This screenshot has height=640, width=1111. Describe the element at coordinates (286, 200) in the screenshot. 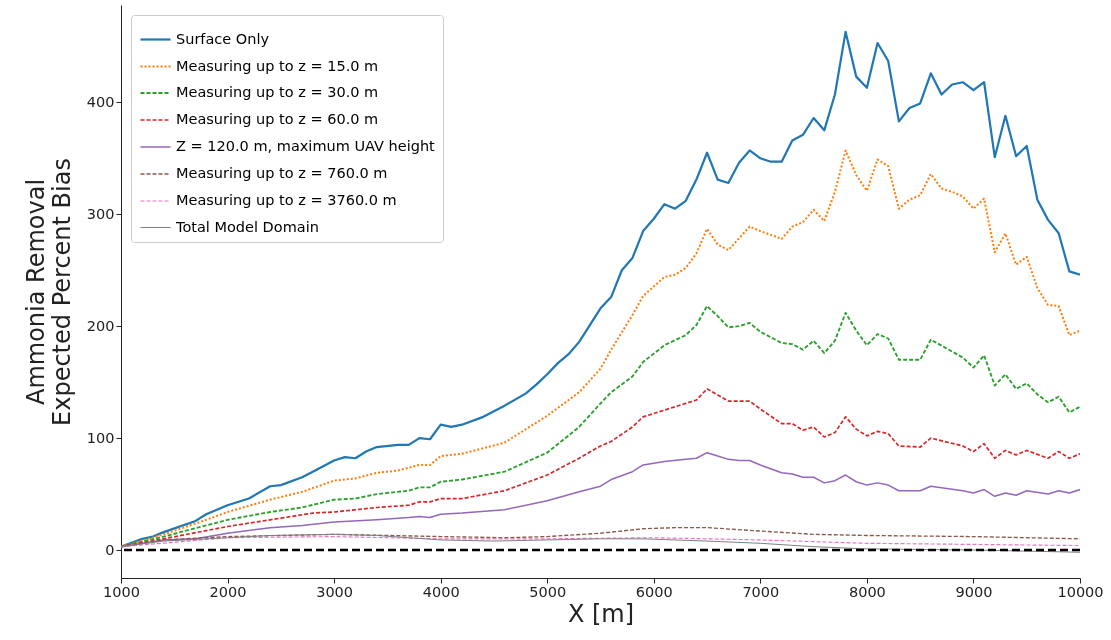

I see `legend-label: Measuring up to z = 3760.0 m` at that location.